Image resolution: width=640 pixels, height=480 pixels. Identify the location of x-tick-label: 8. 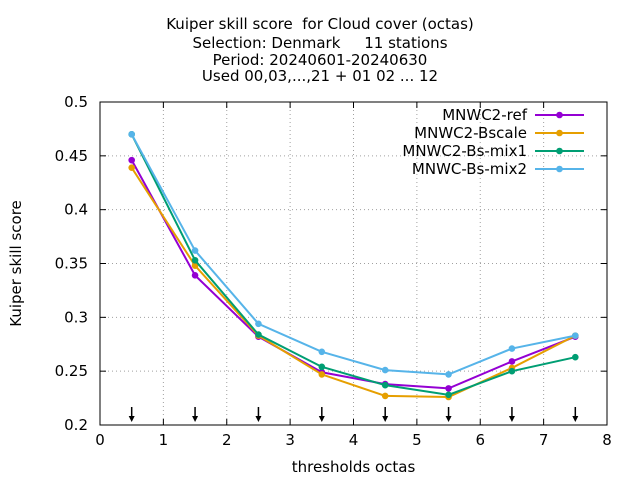
(607, 440).